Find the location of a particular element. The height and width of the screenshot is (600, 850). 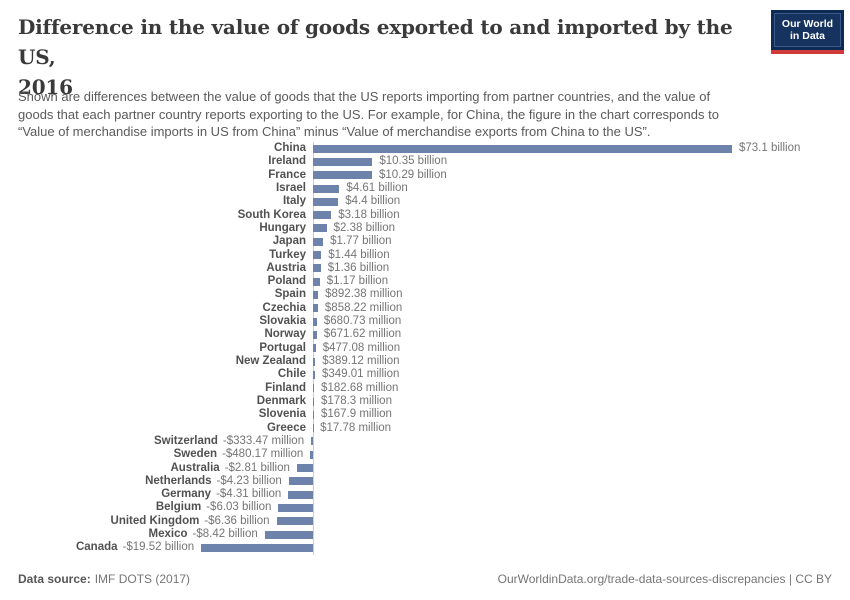

country-label: France is located at coordinates (287, 174).